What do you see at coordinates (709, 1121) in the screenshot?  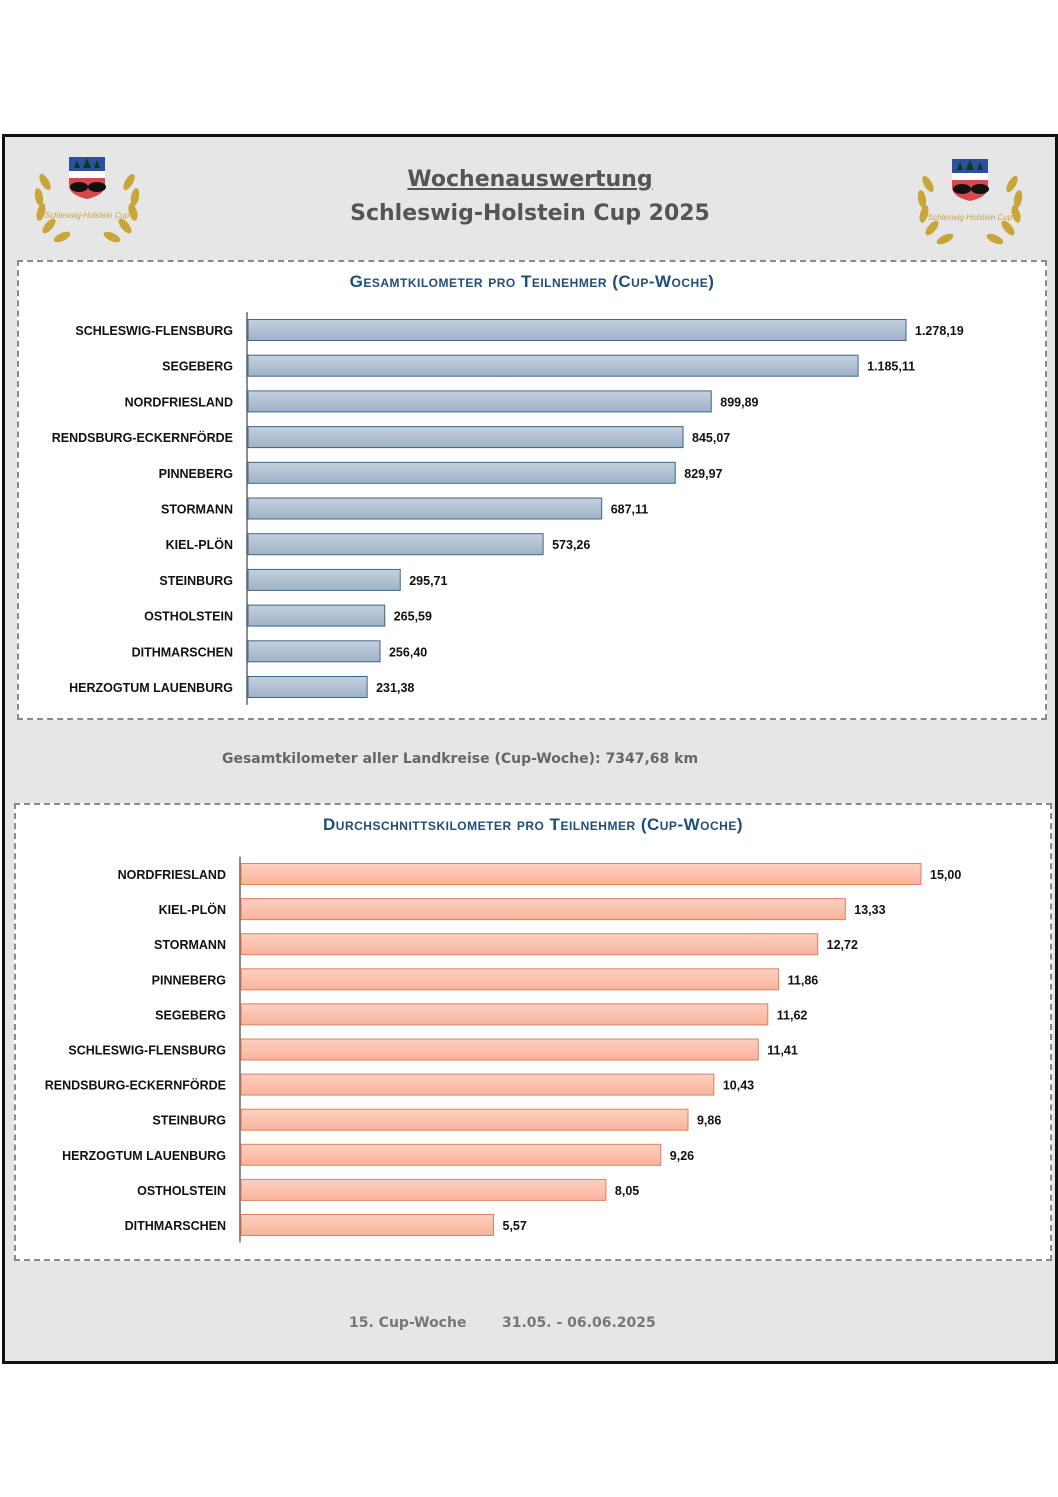 I see `average-km-value-label: 9,86` at bounding box center [709, 1121].